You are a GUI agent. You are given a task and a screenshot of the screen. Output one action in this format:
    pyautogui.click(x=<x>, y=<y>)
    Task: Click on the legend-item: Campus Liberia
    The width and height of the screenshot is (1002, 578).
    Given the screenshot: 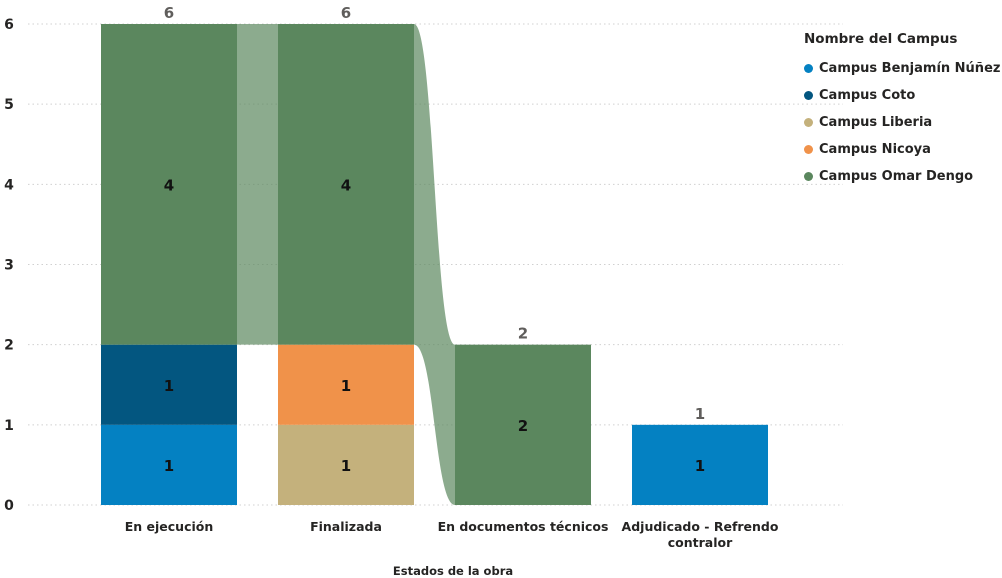 What is the action you would take?
    pyautogui.click(x=902, y=122)
    